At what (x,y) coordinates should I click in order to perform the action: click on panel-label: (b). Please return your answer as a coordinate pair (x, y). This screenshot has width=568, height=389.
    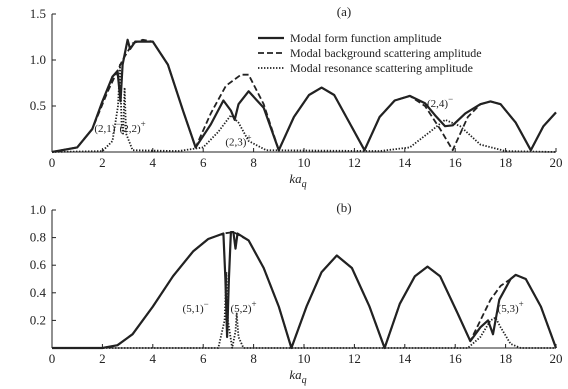
    Looking at the image, I should click on (343, 207).